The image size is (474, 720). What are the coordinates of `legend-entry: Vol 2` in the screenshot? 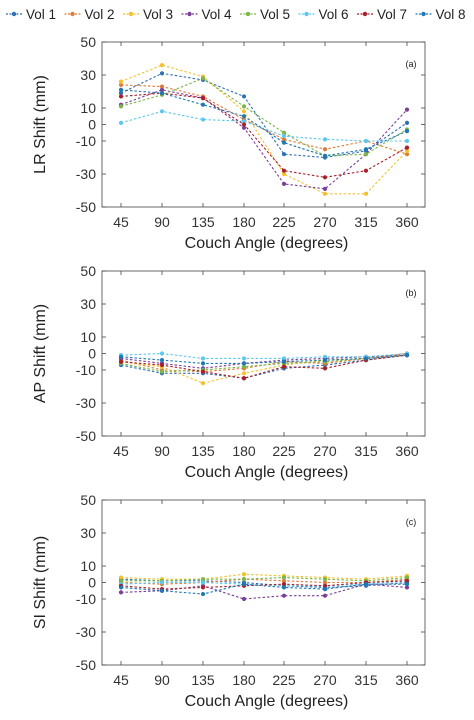 It's located at (89, 14).